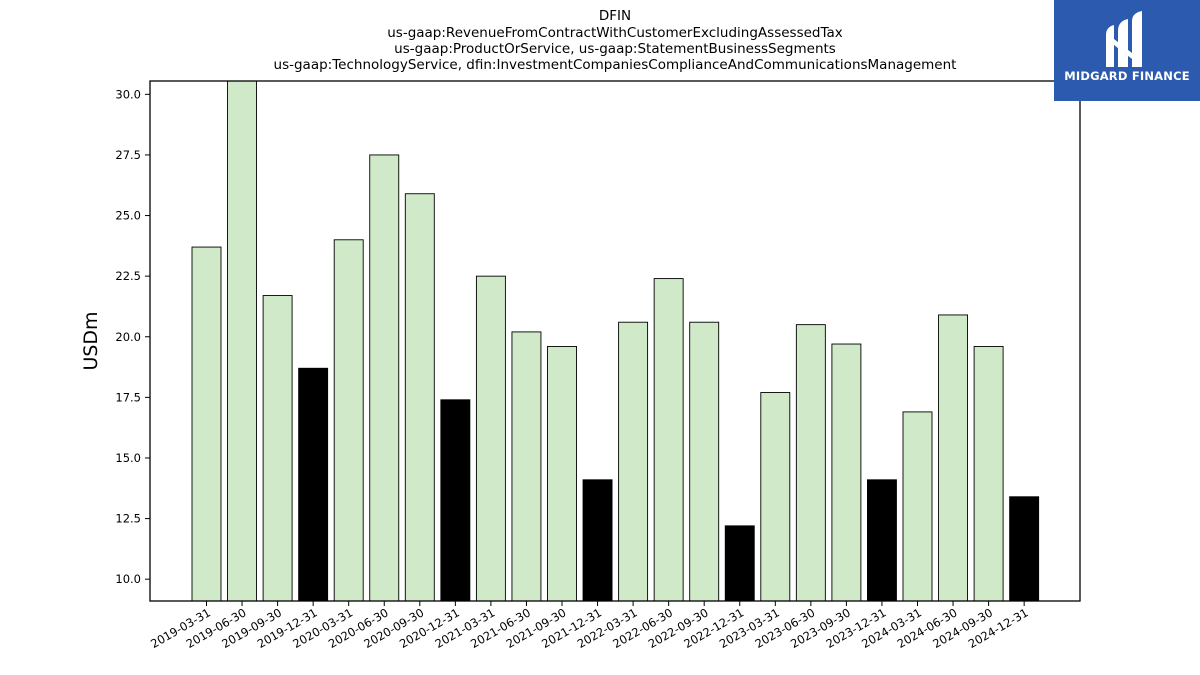  I want to click on y-tick-label: 27.5, so click(128, 155).